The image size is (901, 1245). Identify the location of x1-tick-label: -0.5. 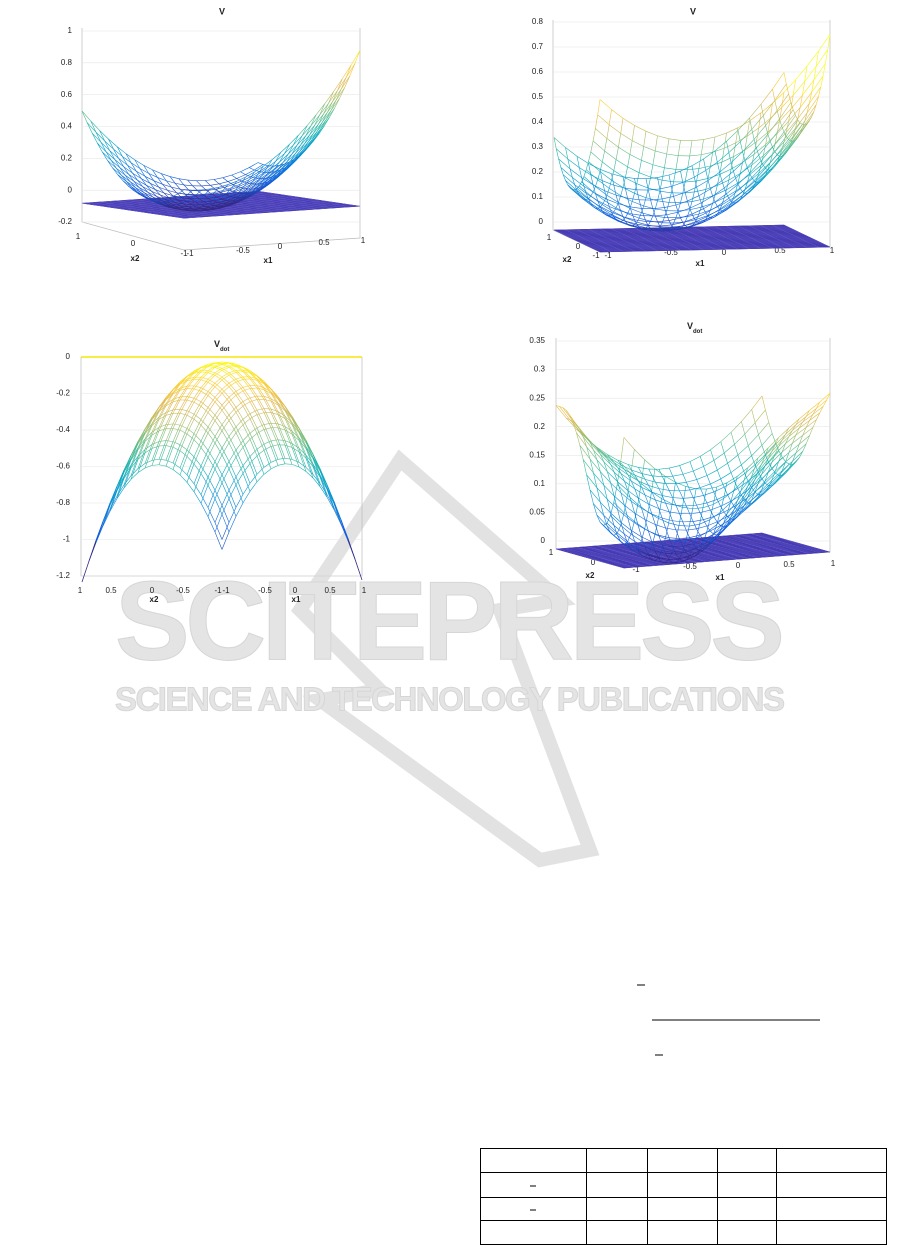
(265, 590).